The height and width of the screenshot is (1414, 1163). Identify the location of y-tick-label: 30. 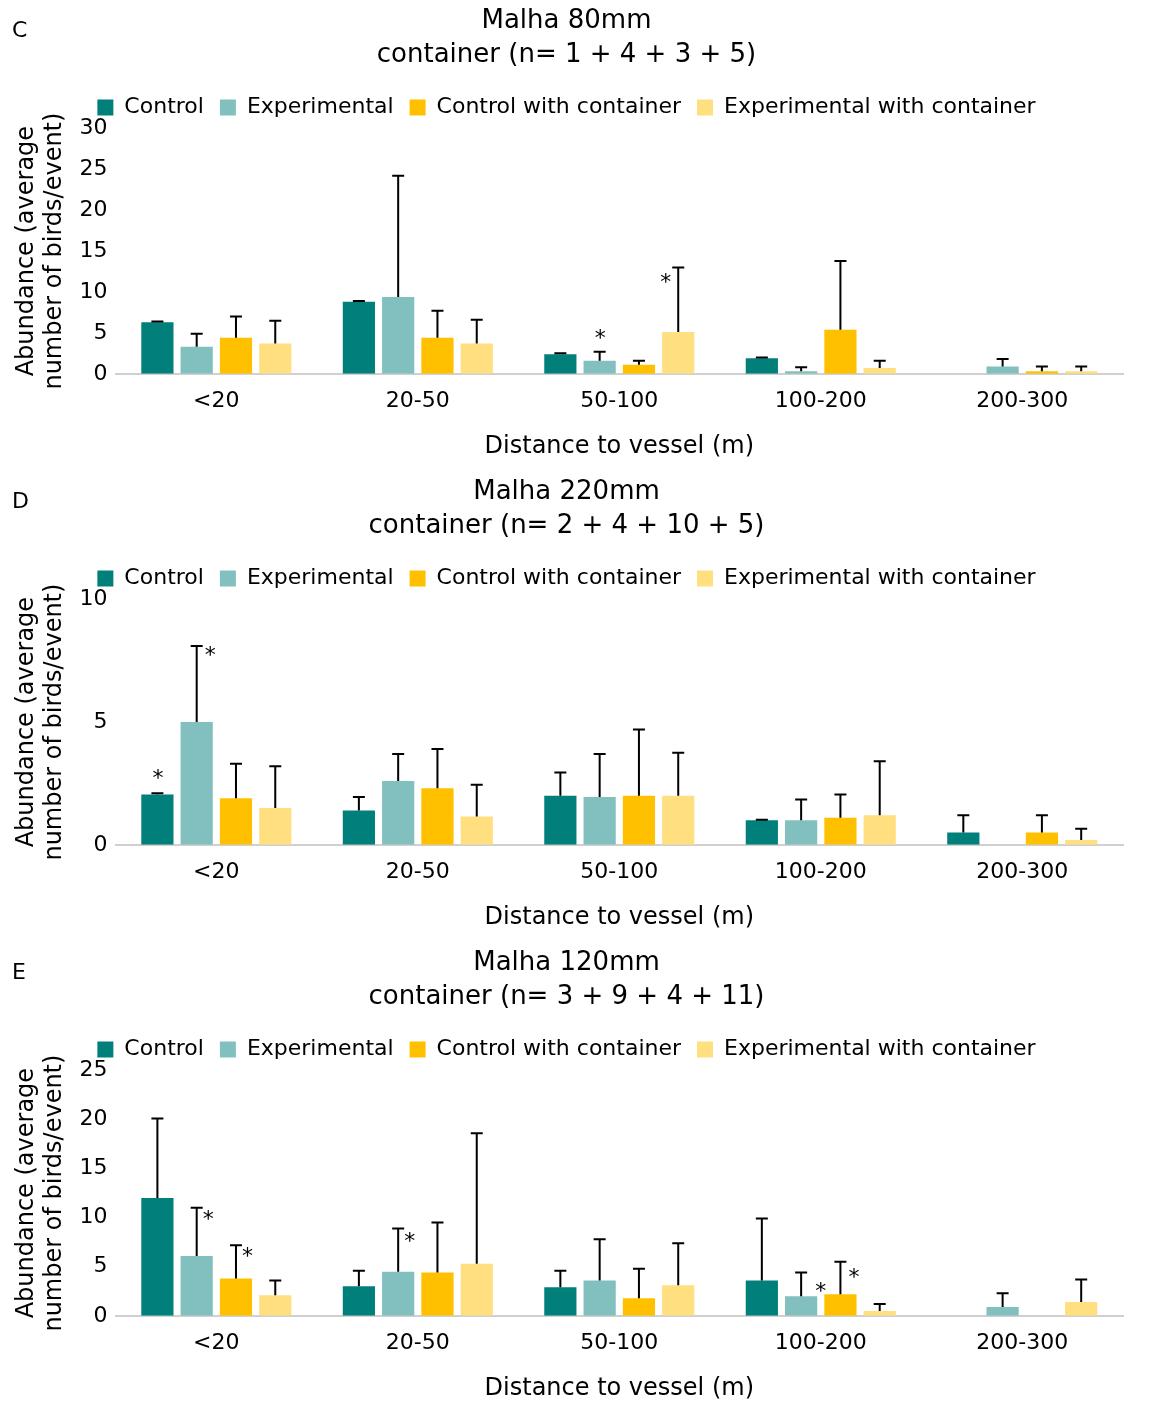
(93, 127).